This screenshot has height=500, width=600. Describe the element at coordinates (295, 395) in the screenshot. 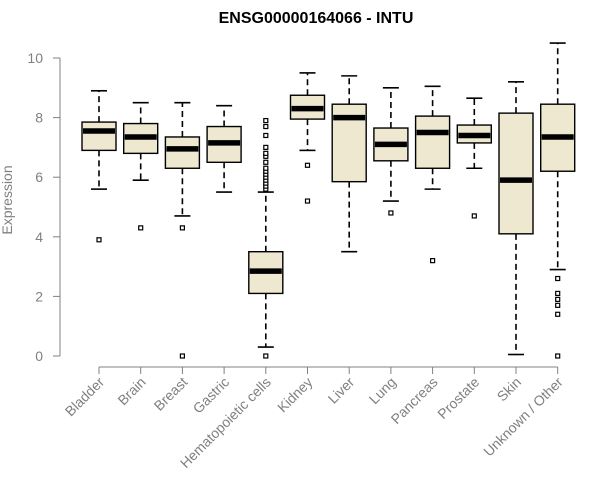

I see `x-tick-label: Kidney` at that location.